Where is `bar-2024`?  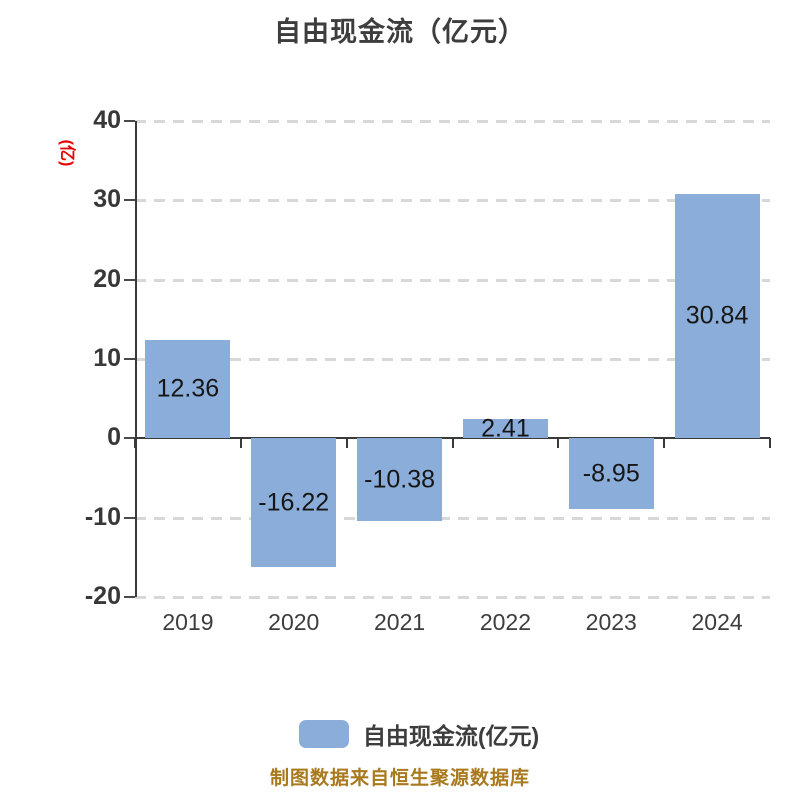 bar-2024 is located at coordinates (717, 316).